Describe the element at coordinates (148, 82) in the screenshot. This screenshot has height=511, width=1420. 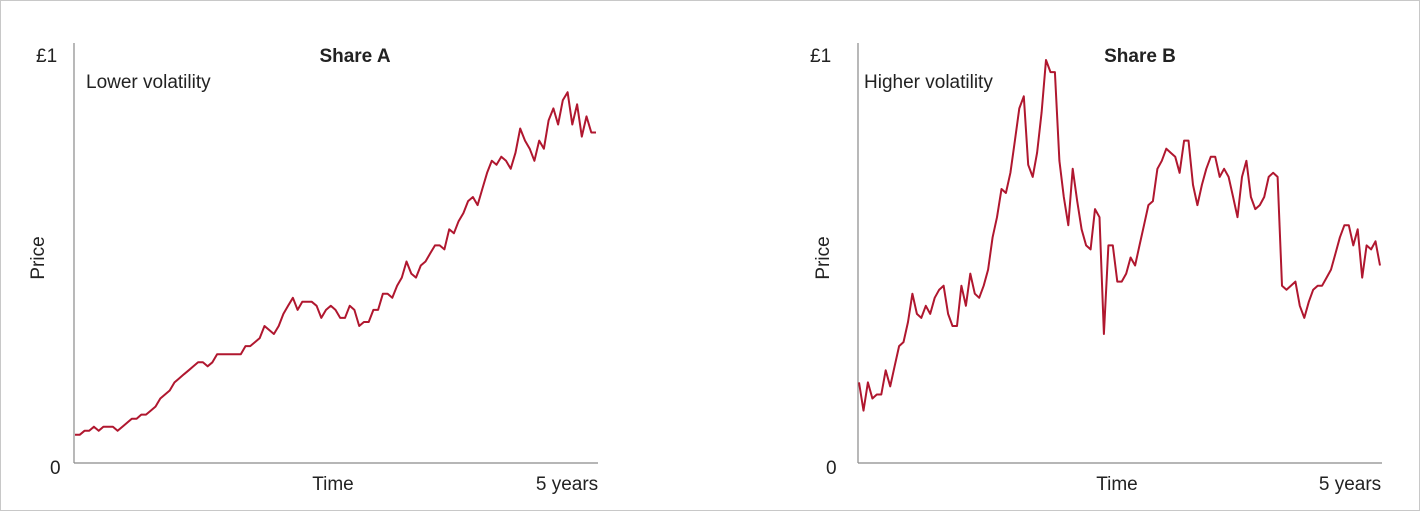
I see `share-a-subtitle: Lower volatility` at that location.